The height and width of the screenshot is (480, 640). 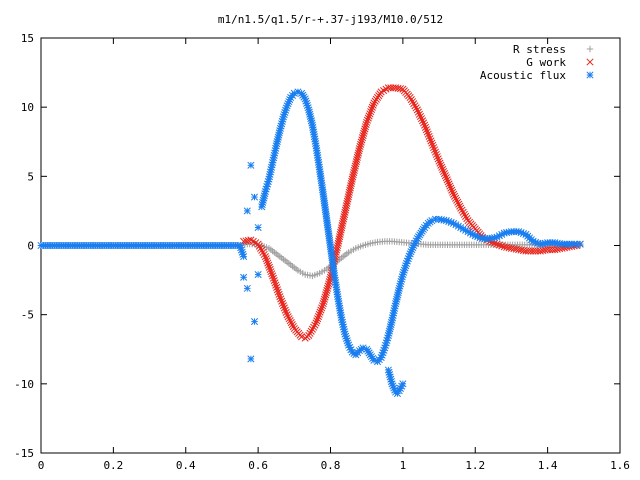 I want to click on x-tick-label: 0.6, so click(x=258, y=465).